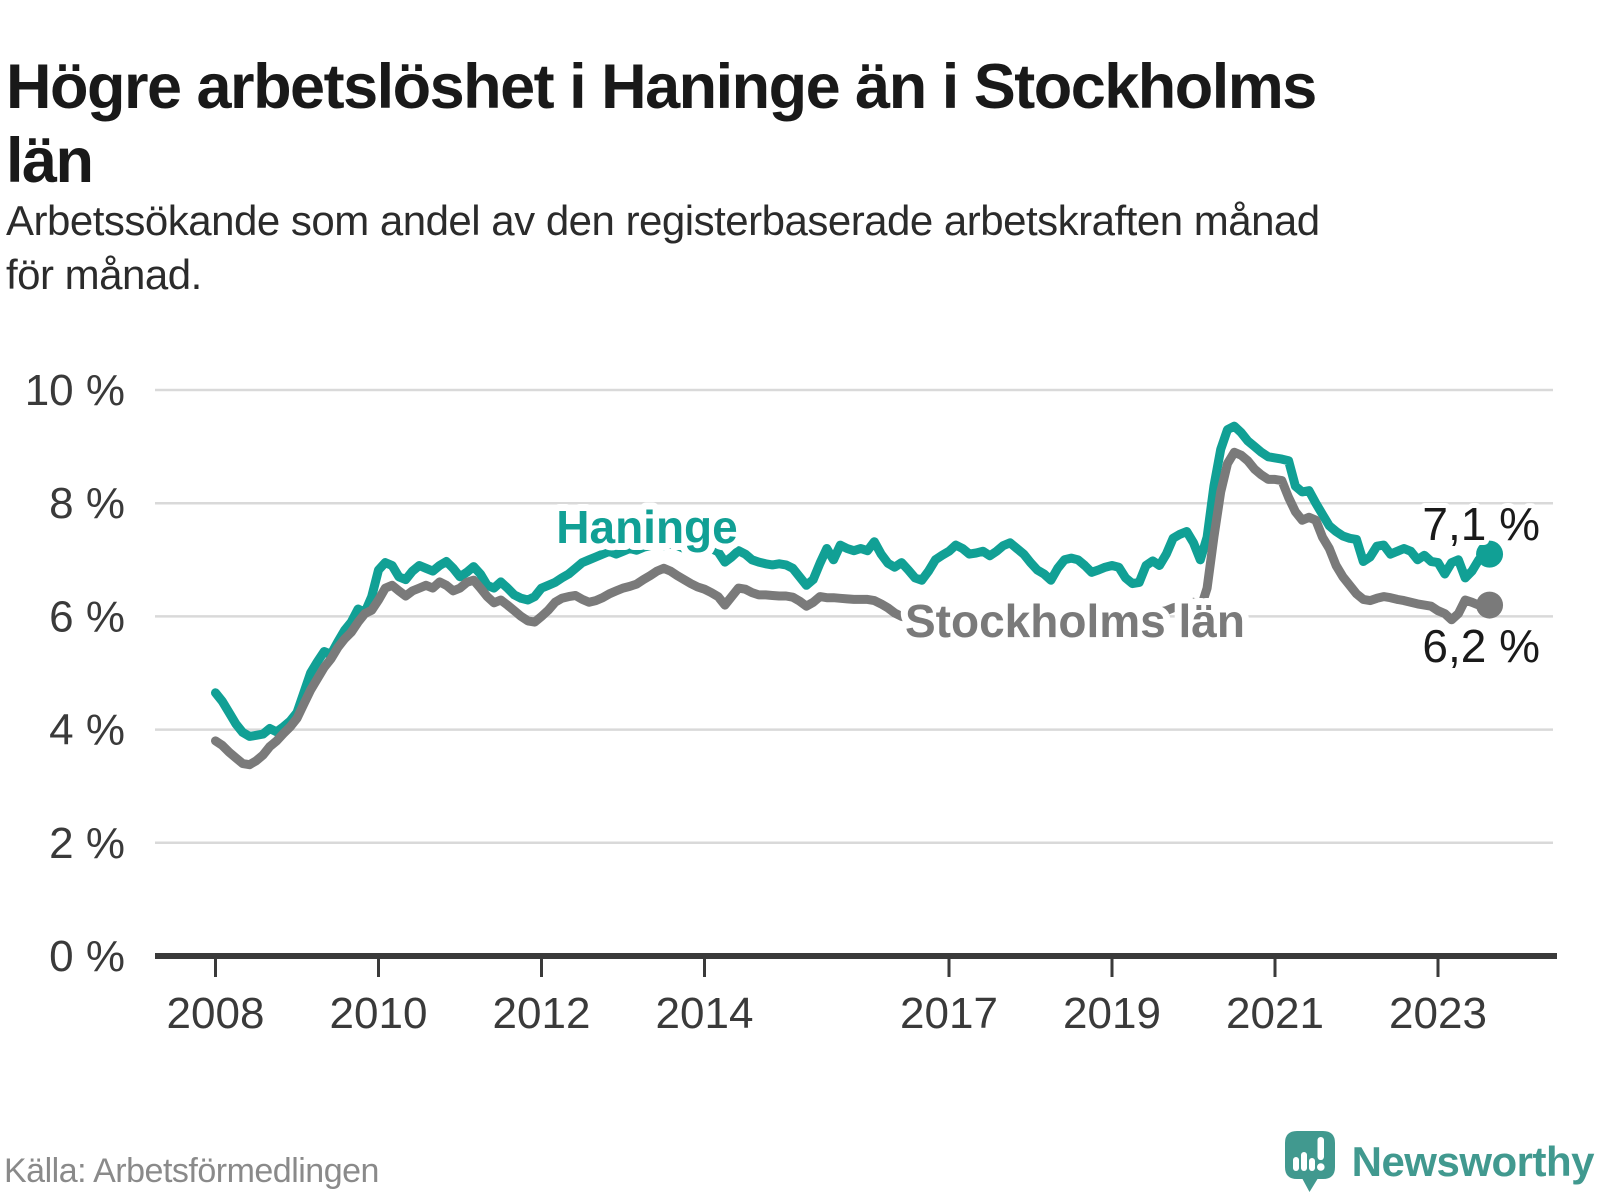 This screenshot has height=1200, width=1600. What do you see at coordinates (50, 161) in the screenshot?
I see `title-line-2: län` at bounding box center [50, 161].